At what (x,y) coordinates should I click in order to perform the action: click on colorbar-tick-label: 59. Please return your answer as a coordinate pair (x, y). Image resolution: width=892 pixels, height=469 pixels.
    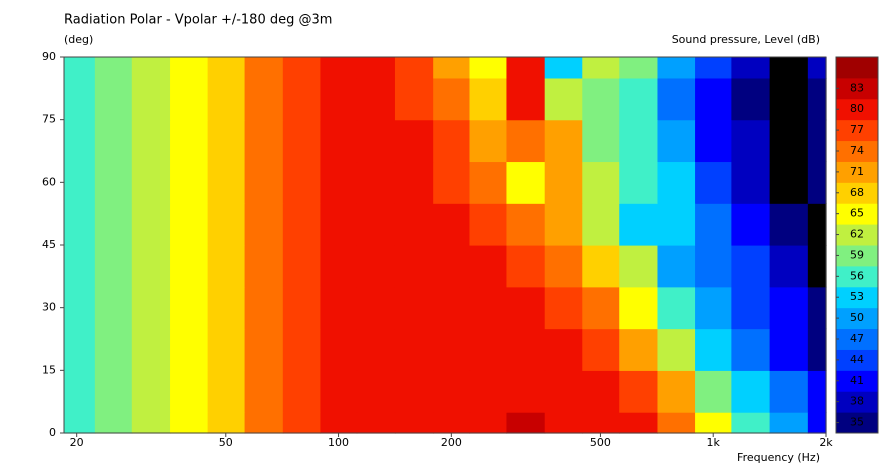
    Looking at the image, I should click on (857, 254).